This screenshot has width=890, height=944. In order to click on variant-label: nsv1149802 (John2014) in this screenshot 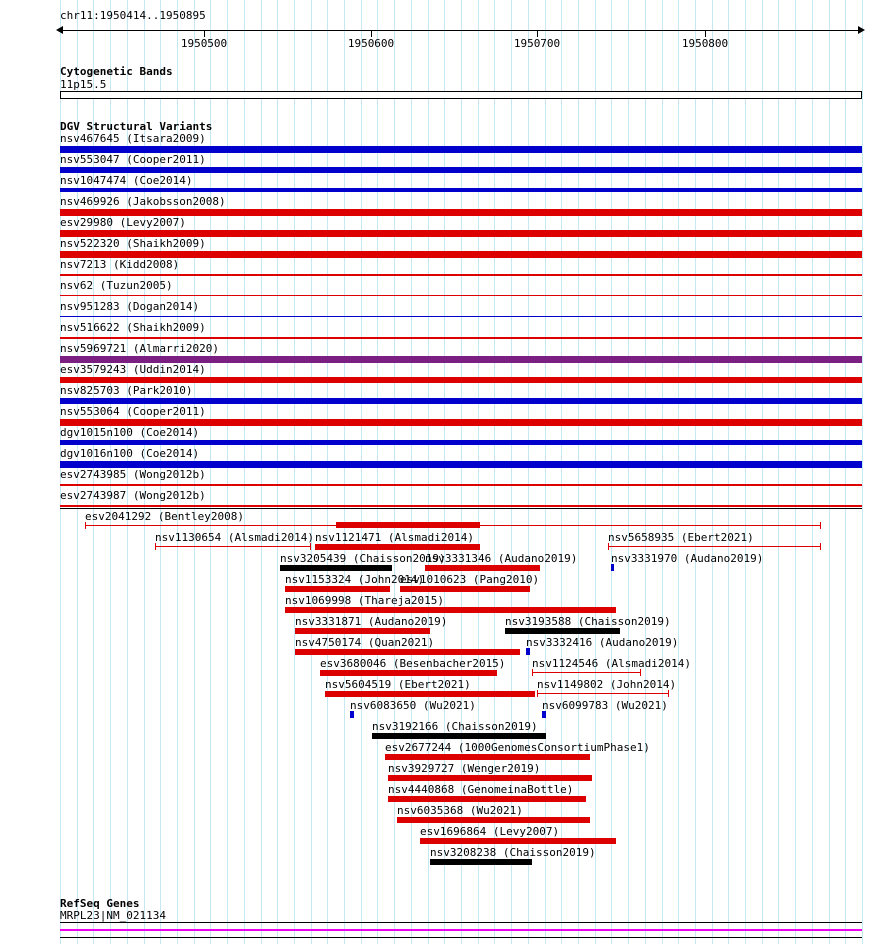, I will do `click(607, 684)`.